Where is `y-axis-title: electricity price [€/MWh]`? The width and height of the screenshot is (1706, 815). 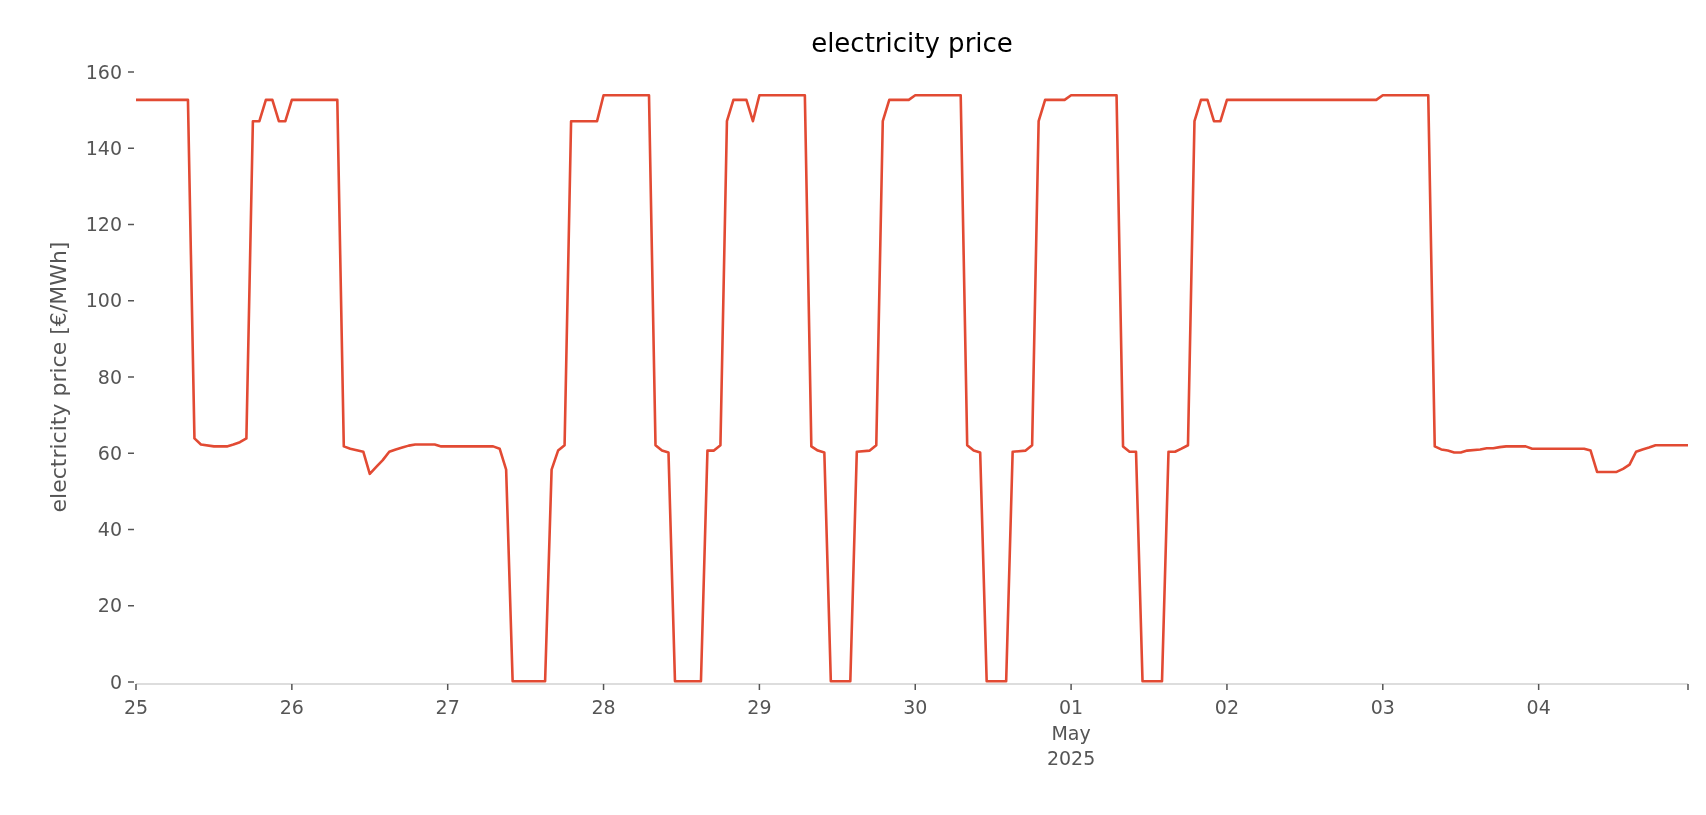 y-axis-title: electricity price [€/MWh] is located at coordinates (58, 377).